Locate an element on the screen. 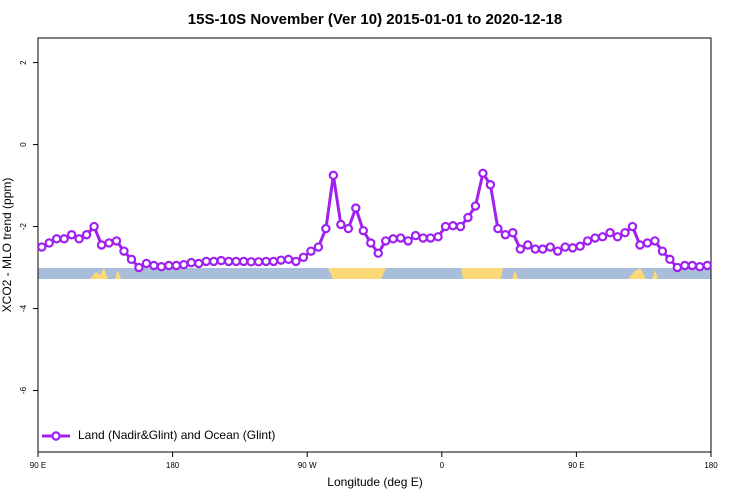  x-tick-label: 0 is located at coordinates (442, 465).